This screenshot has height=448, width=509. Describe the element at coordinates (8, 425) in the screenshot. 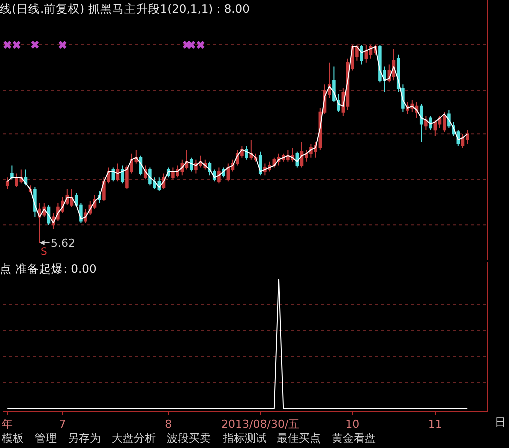

I see `x-tick-label: 年` at that location.